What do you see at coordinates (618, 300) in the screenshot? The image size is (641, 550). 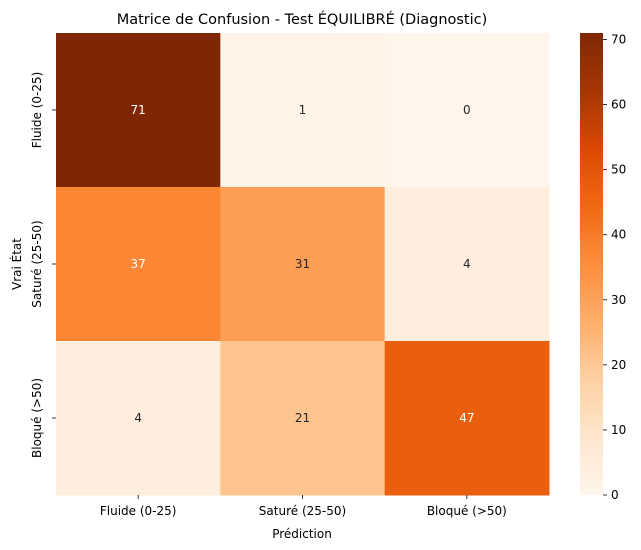 I see `colorbar-tick-label: 30` at bounding box center [618, 300].